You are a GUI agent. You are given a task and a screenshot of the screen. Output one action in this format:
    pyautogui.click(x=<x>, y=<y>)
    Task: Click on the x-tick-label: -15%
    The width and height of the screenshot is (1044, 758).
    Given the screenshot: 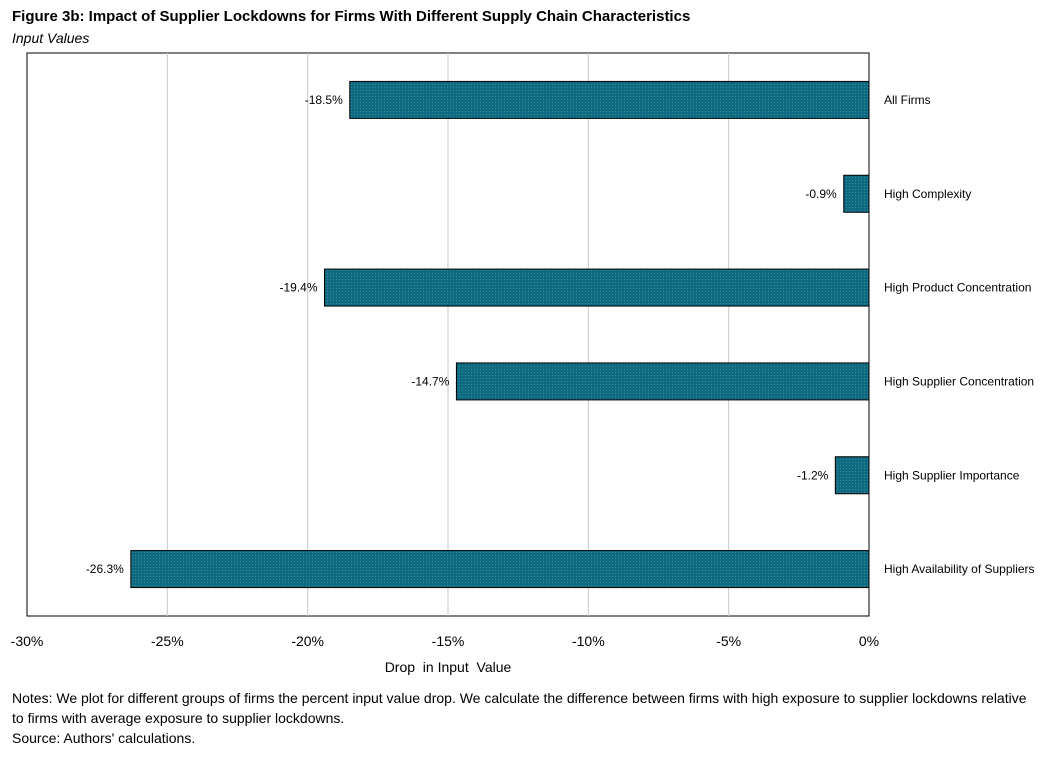 What is the action you would take?
    pyautogui.click(x=448, y=641)
    